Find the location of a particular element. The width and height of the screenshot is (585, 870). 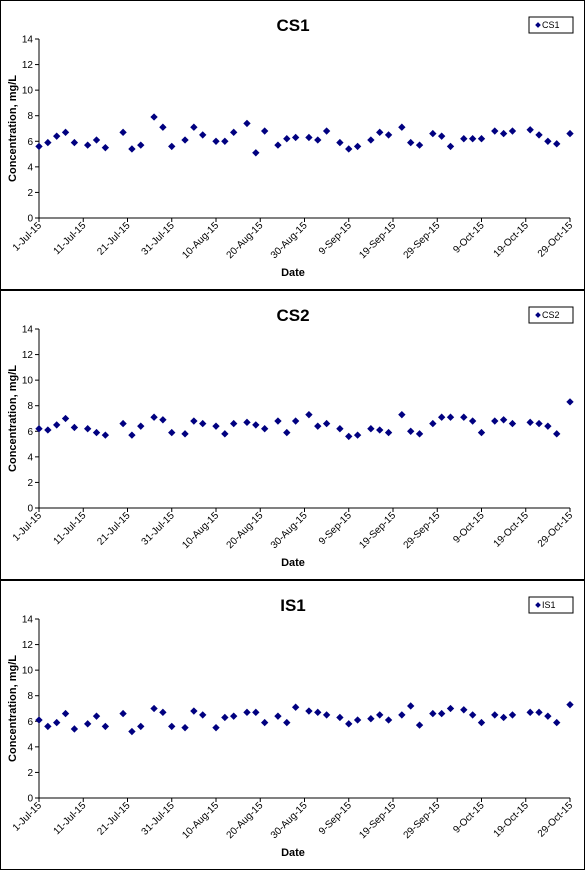

x-tick-label: 9-Sep-15 is located at coordinates (335, 528).